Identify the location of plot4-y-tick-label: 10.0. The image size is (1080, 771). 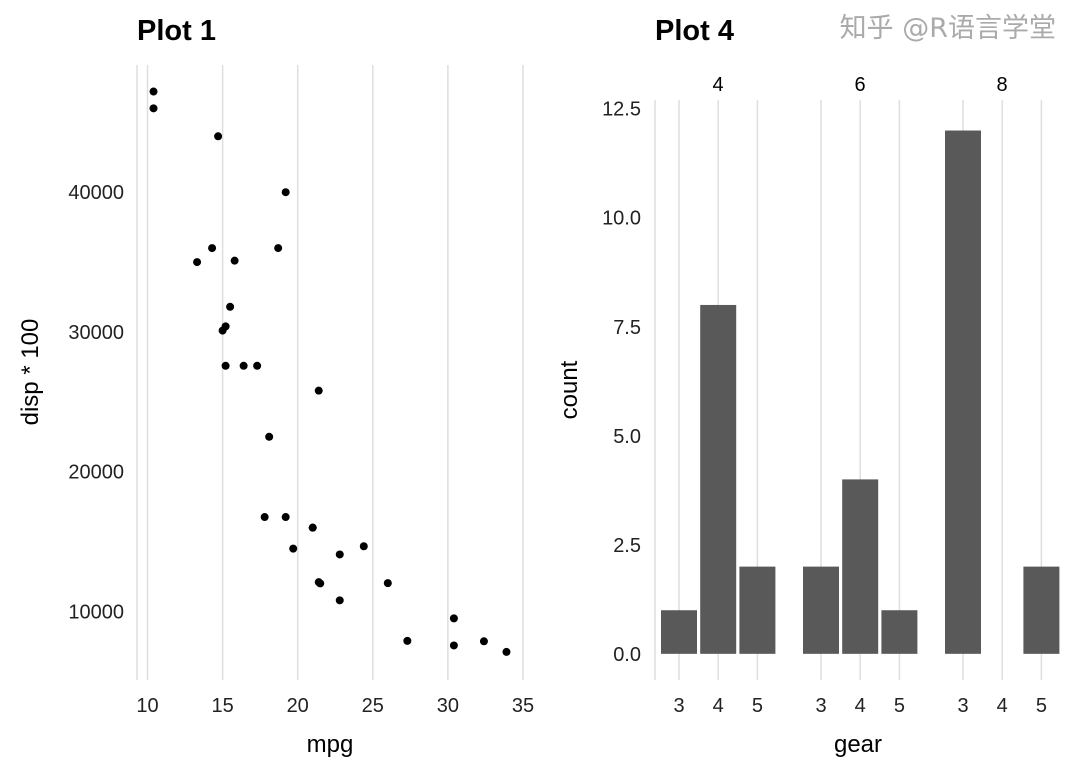
(621, 219).